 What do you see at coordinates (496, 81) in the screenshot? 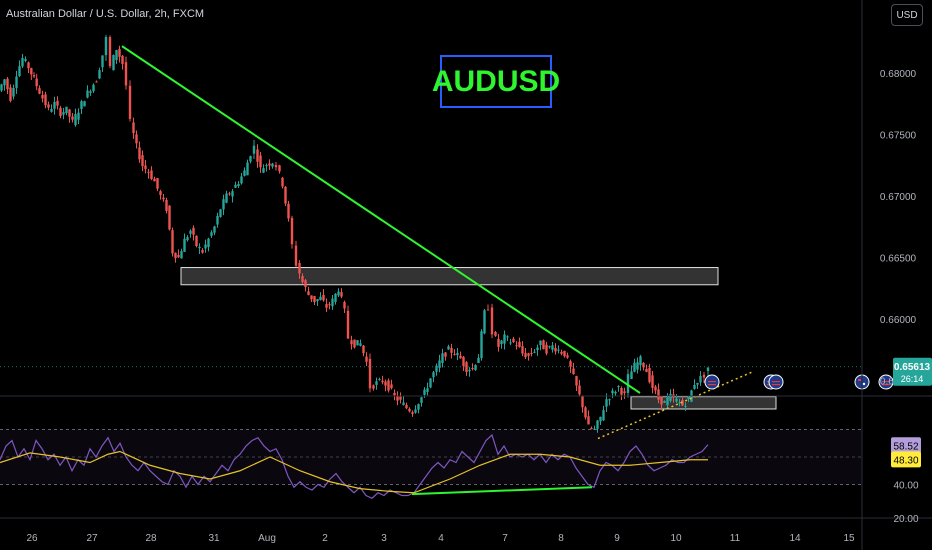
I see `symbol-annotation: AUDUSD` at bounding box center [496, 81].